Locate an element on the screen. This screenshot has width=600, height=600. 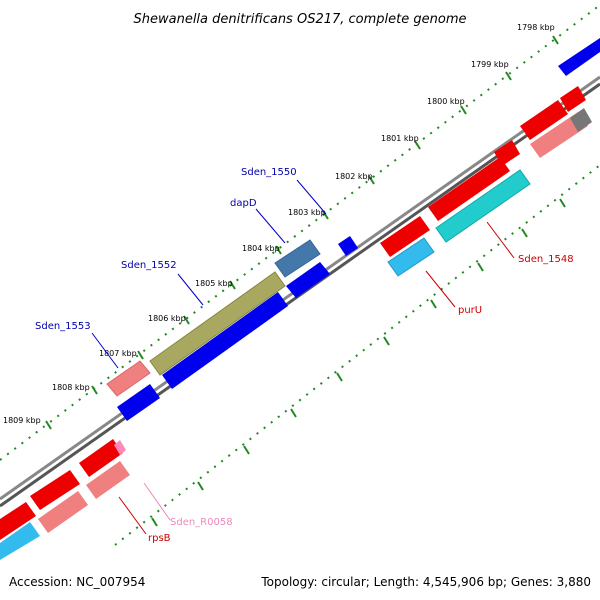
gene-label-rpsB: rpsB is located at coordinates (159, 538).